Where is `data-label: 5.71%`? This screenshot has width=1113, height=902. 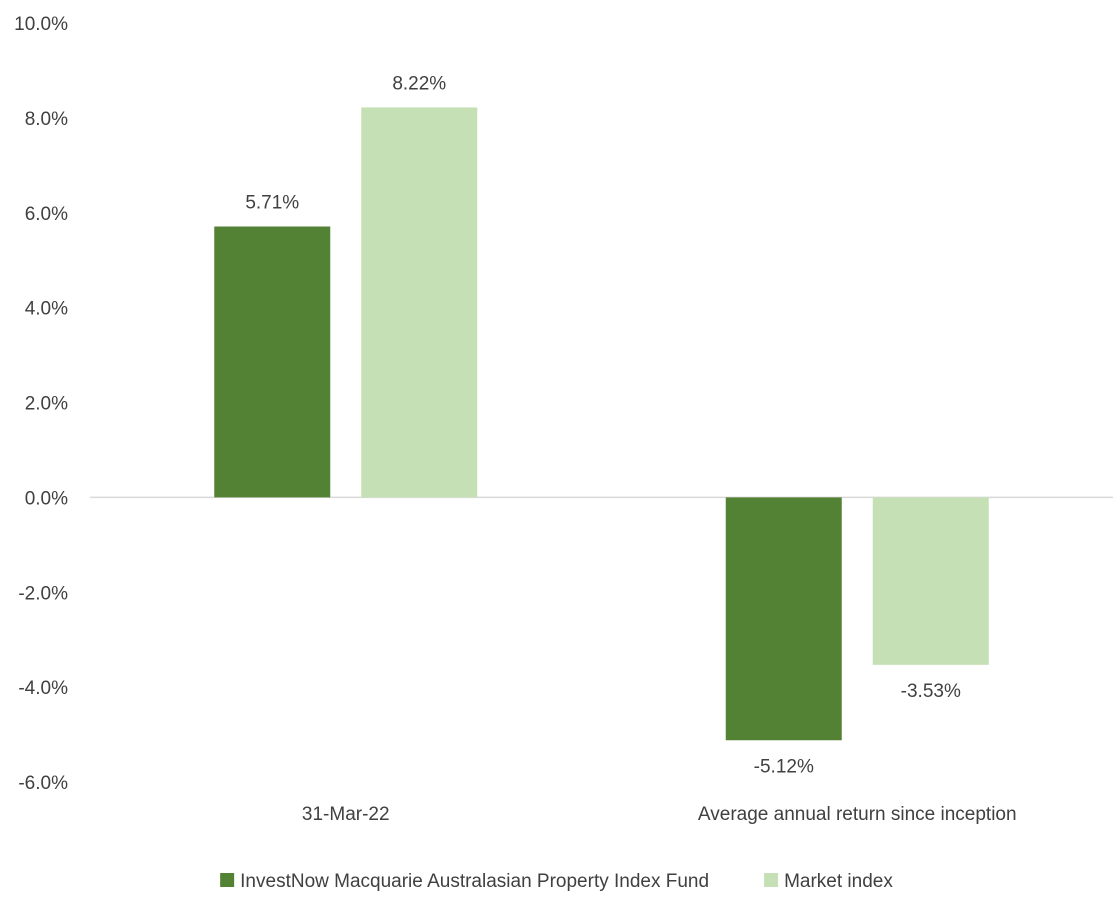
data-label: 5.71% is located at coordinates (272, 203).